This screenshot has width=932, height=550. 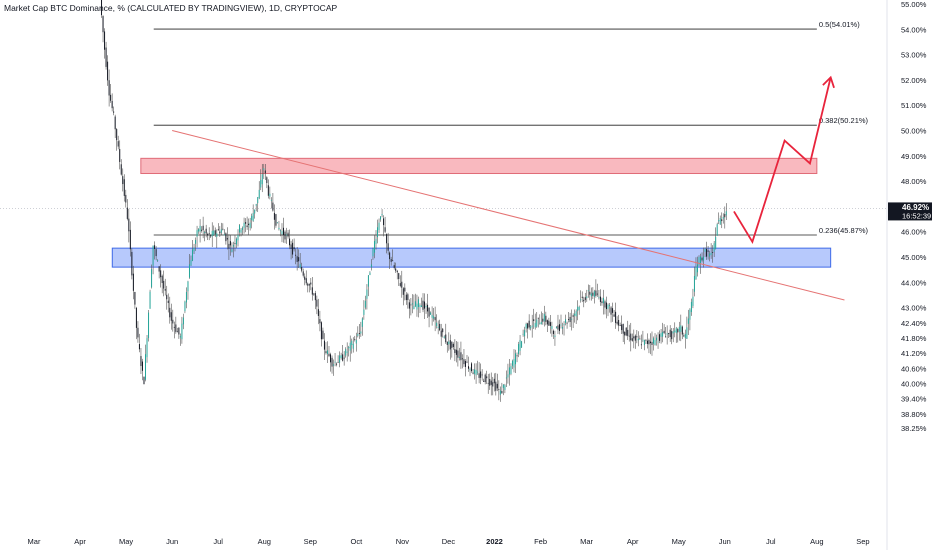 What do you see at coordinates (914, 353) in the screenshot?
I see `y-tick-label: 41.20%` at bounding box center [914, 353].